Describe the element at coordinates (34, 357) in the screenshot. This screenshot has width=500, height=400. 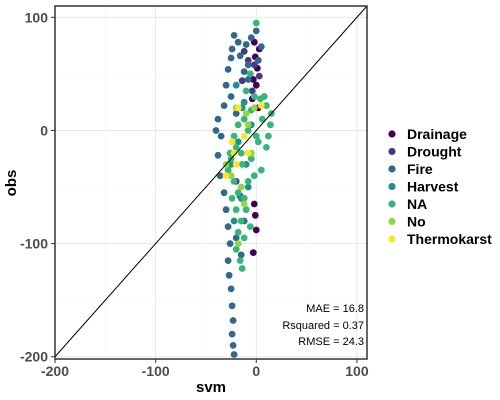
I see `y-tick-label: -200` at that location.